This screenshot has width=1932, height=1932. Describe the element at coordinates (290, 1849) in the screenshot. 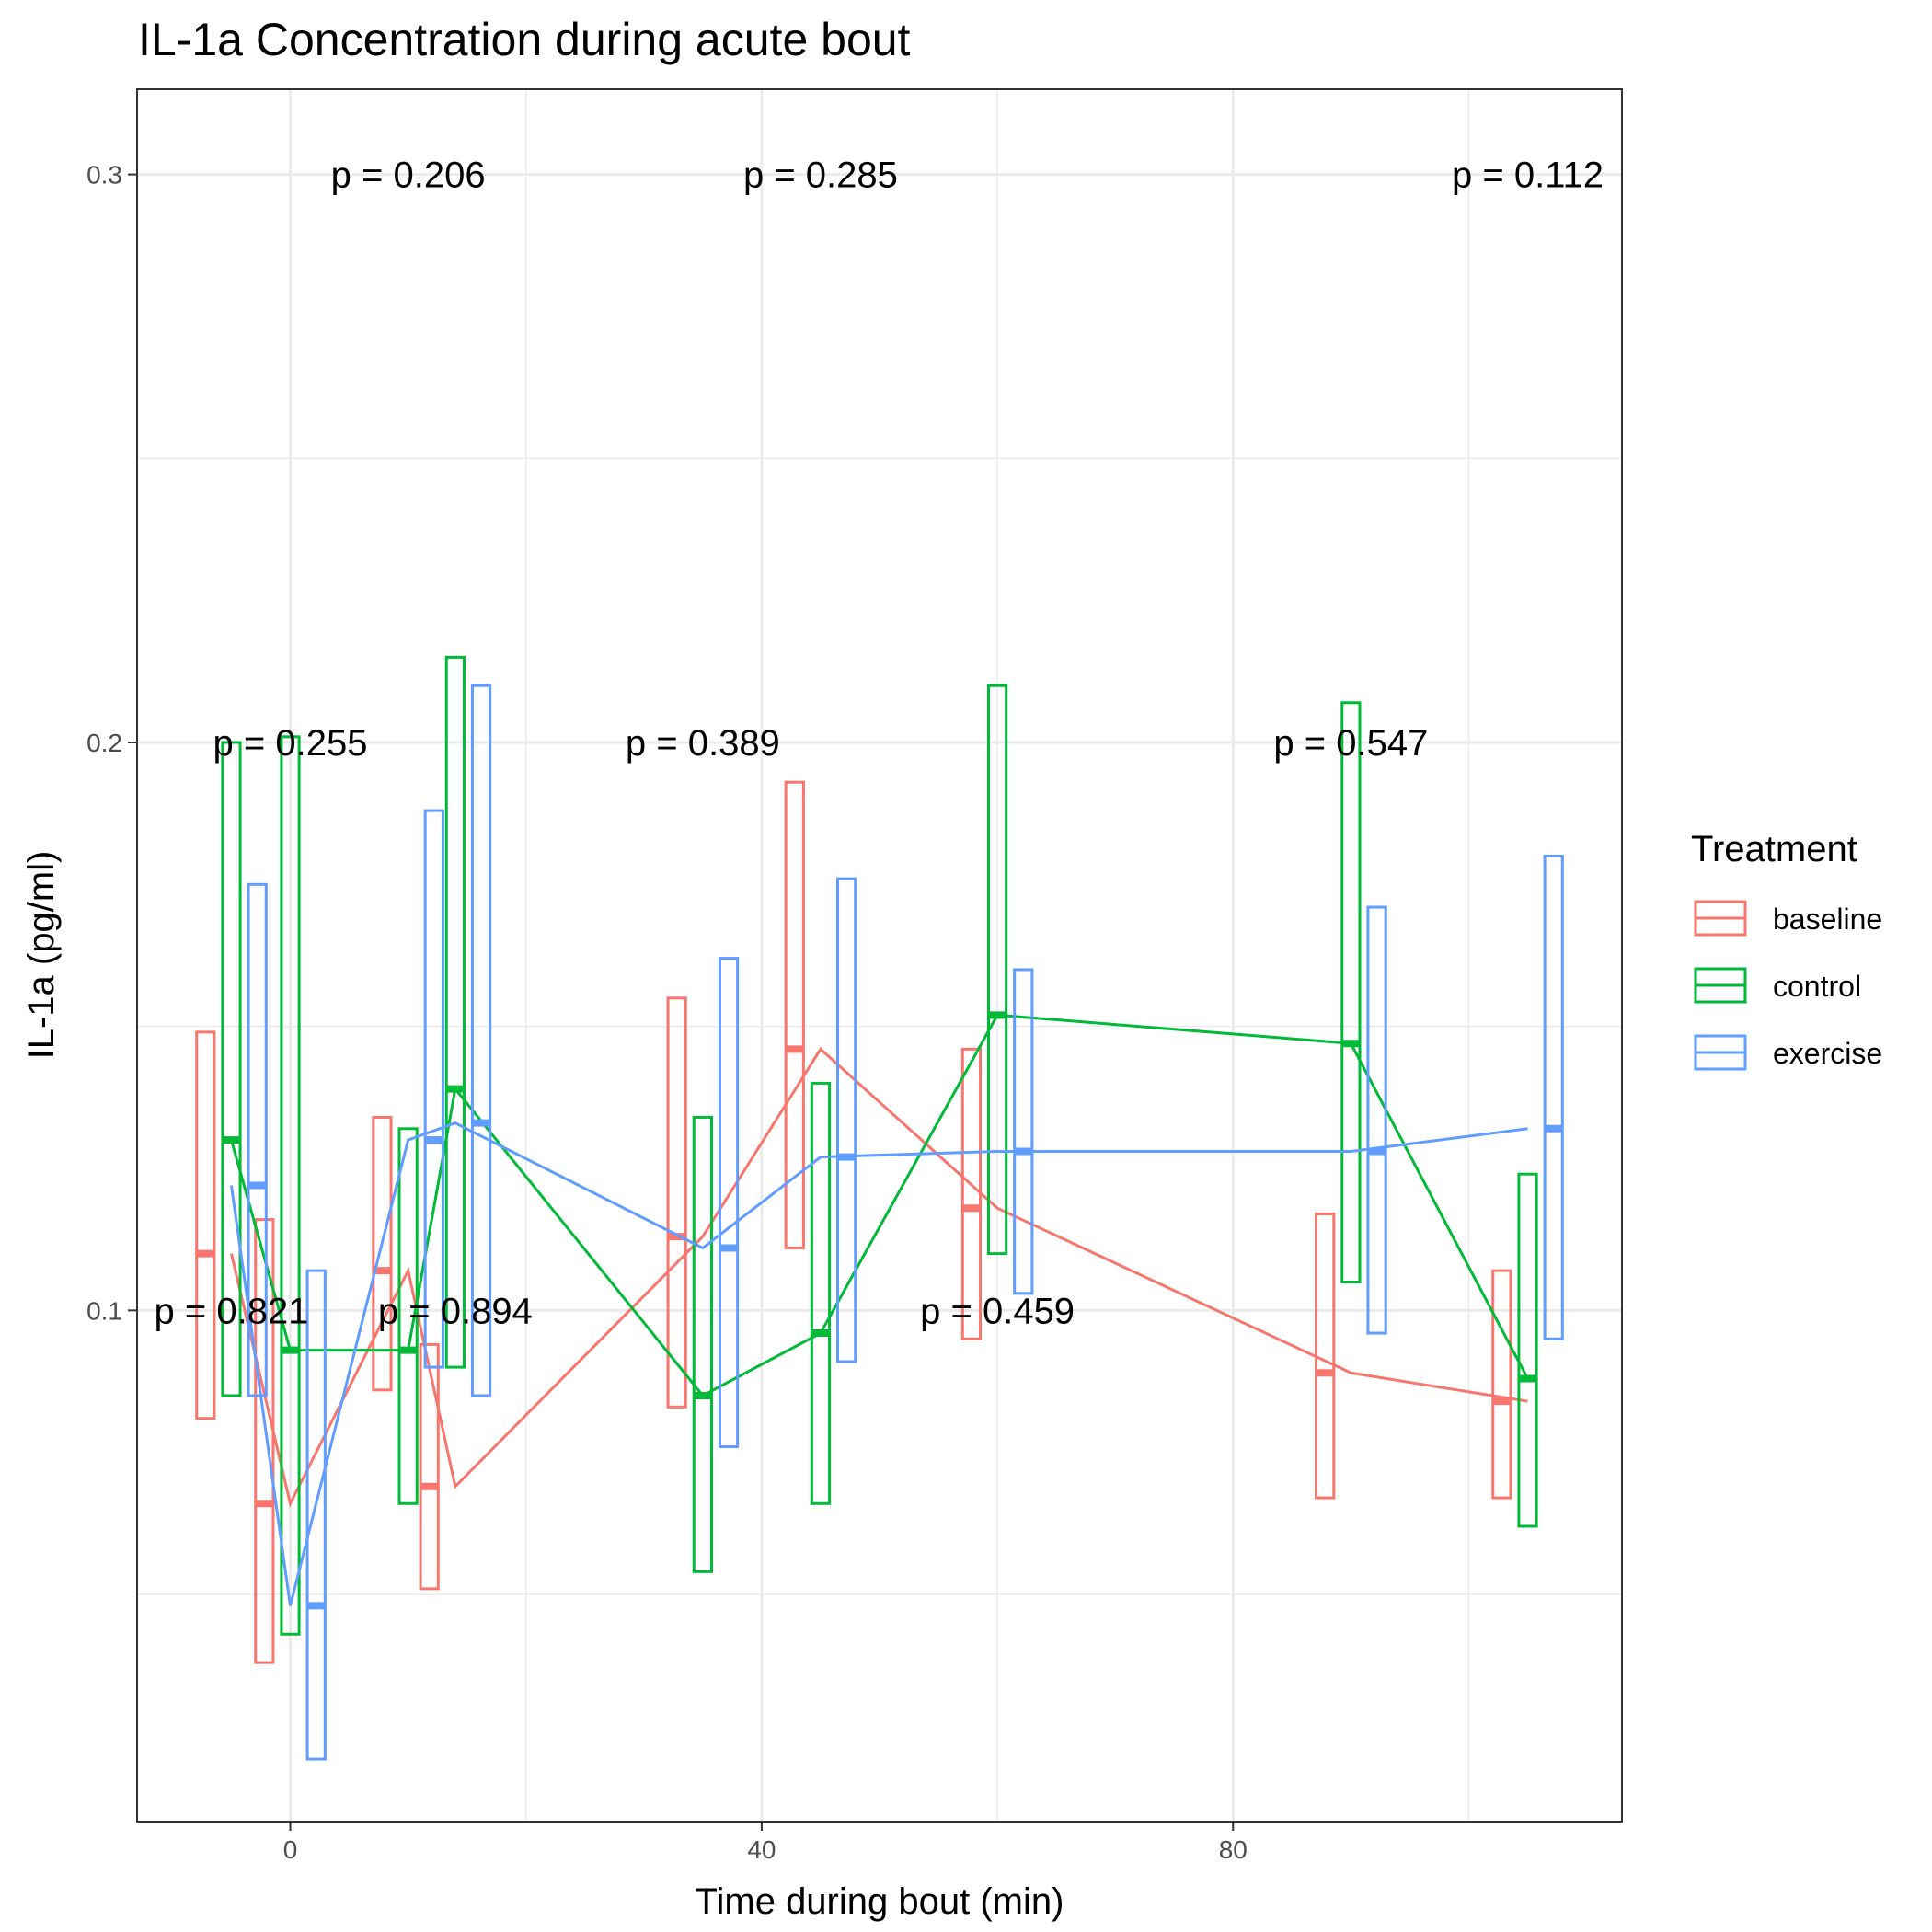

I see `x-tick-label: 0` at that location.